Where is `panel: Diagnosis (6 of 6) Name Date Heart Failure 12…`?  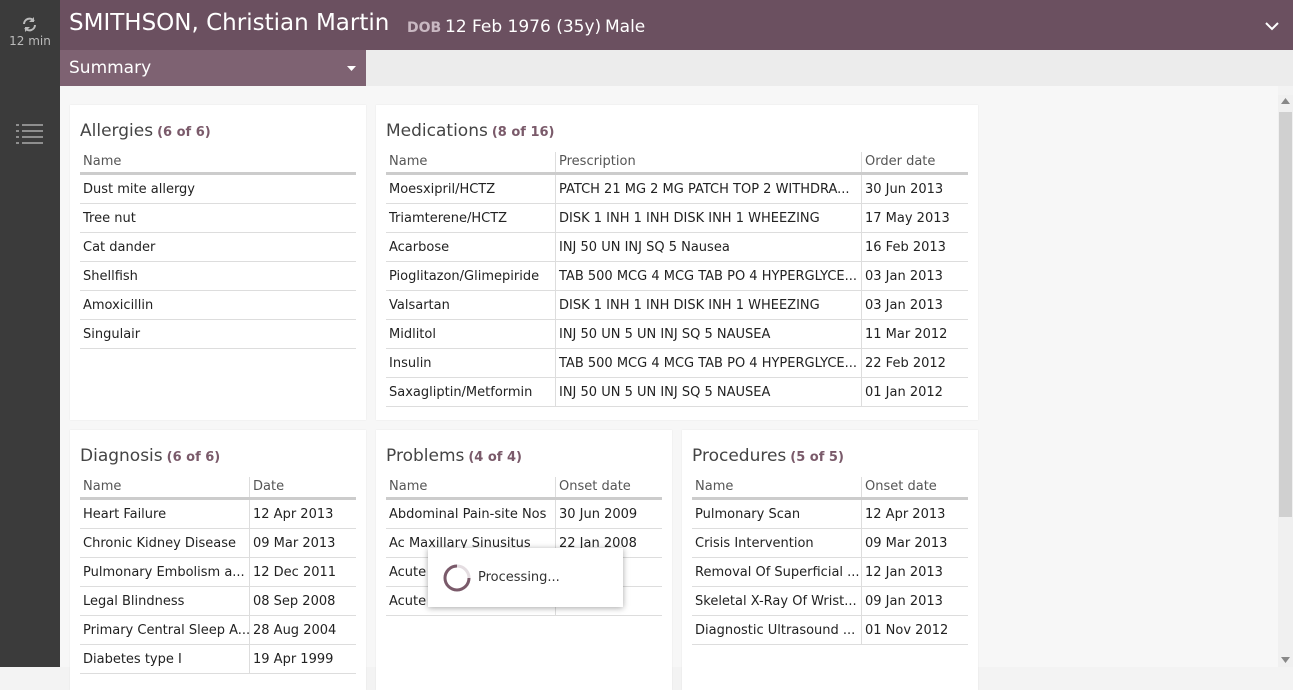 panel: Diagnosis (6 of 6) Name Date Heart Failure 12… is located at coordinates (218, 560).